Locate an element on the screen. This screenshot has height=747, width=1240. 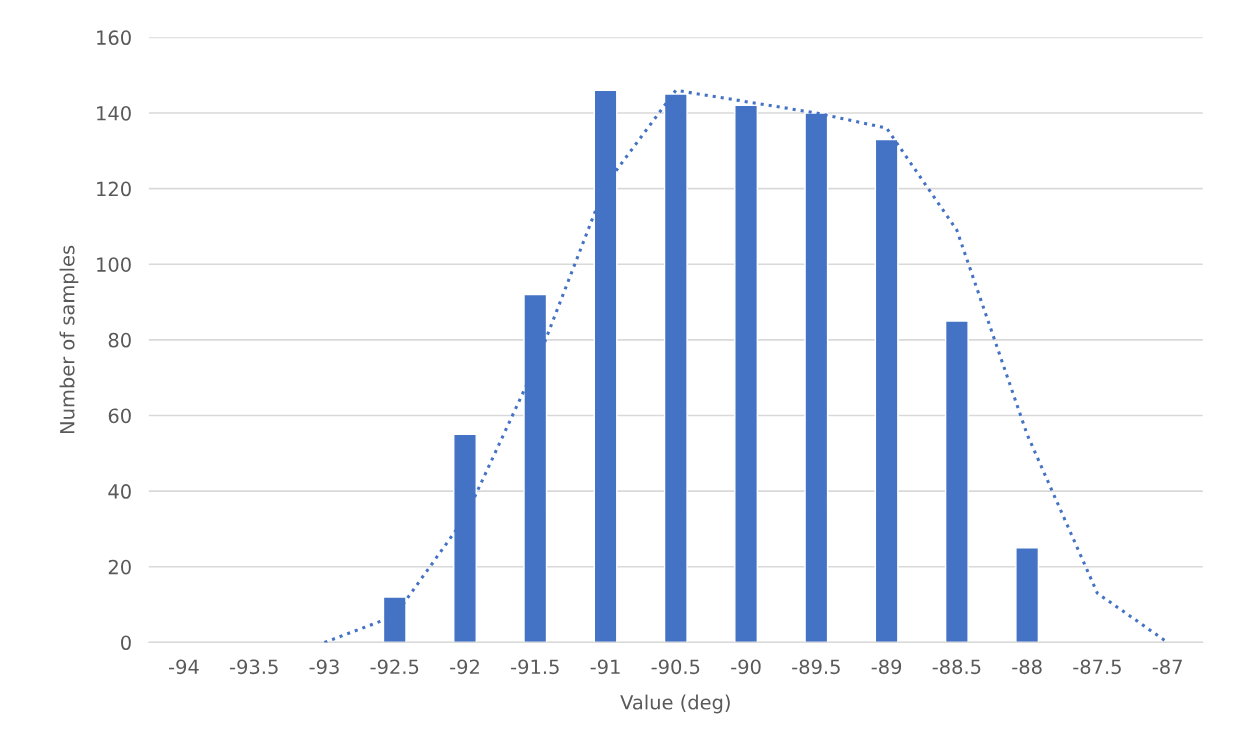
x-tick-label: -92 is located at coordinates (464, 667).